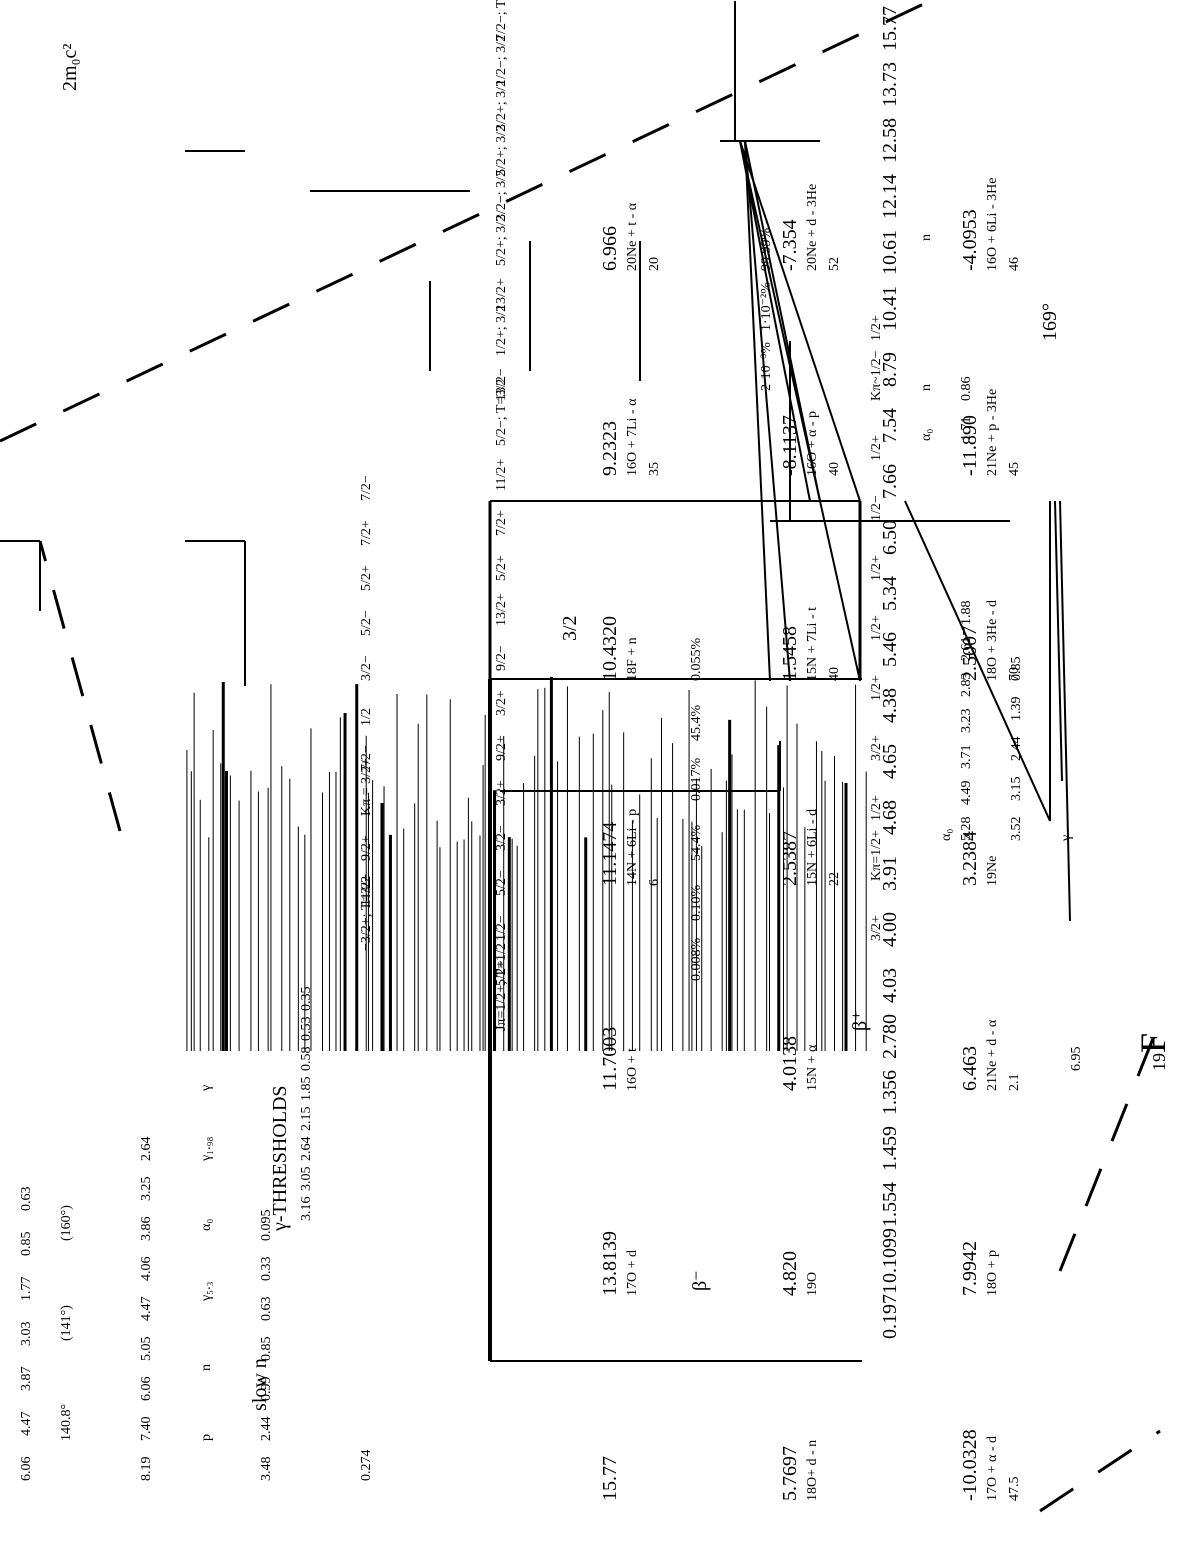 Image resolution: width=1178 pixels, height=1541 pixels. What do you see at coordinates (926, 434) in the screenshot?
I see `t-panel-alpha: α₀` at bounding box center [926, 434].